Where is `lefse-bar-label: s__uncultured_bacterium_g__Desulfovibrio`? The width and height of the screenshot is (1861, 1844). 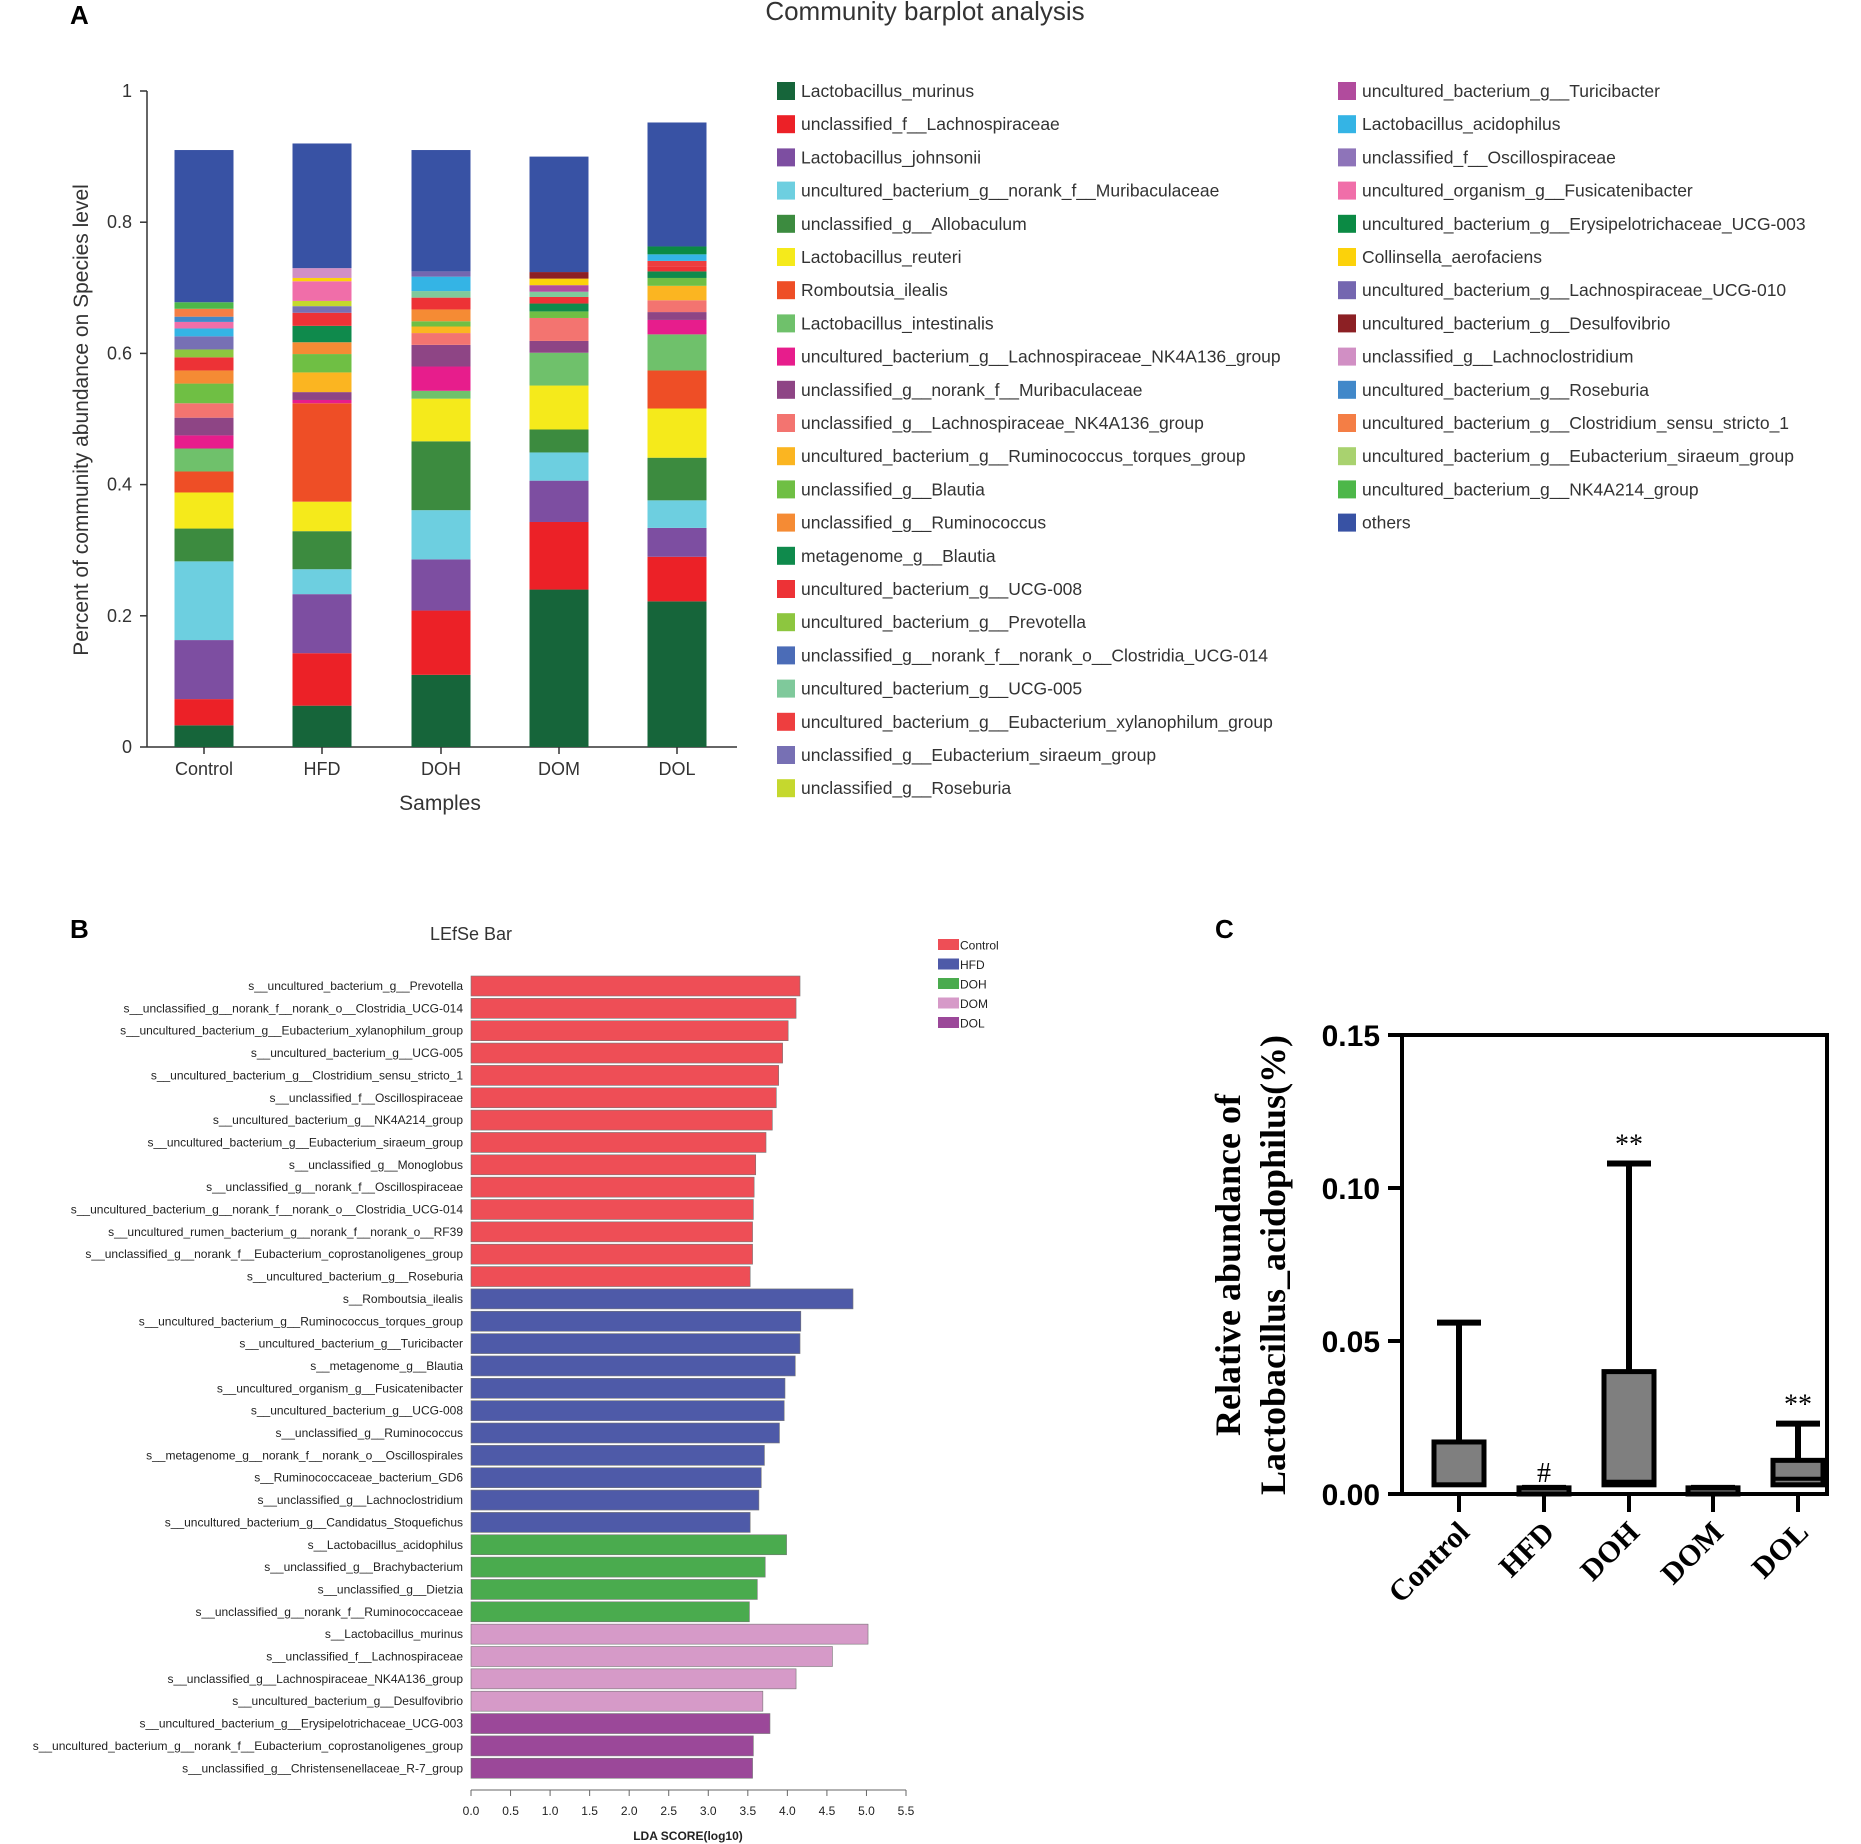
lefse-bar-label: s__uncultured_bacterium_g__Desulfovibrio is located at coordinates (347, 1701).